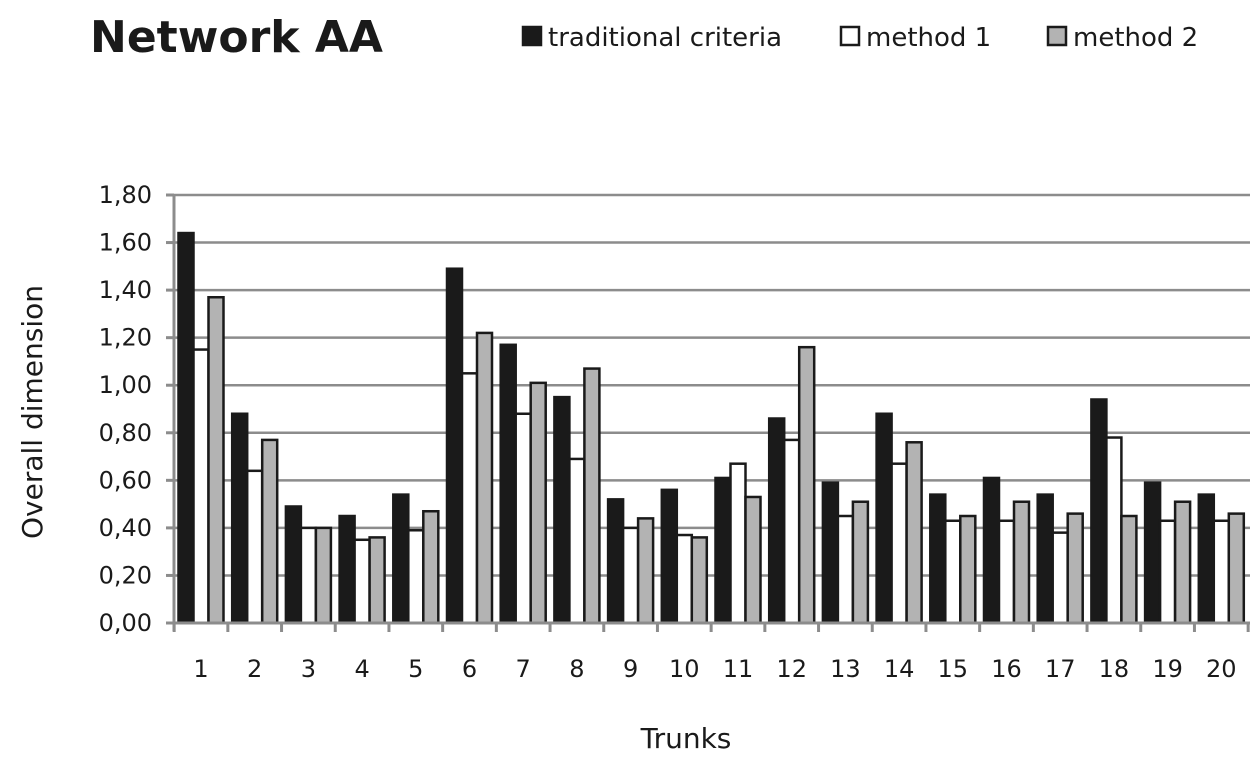 The width and height of the screenshot is (1252, 757). I want to click on chart-title: Network AA, so click(236, 37).